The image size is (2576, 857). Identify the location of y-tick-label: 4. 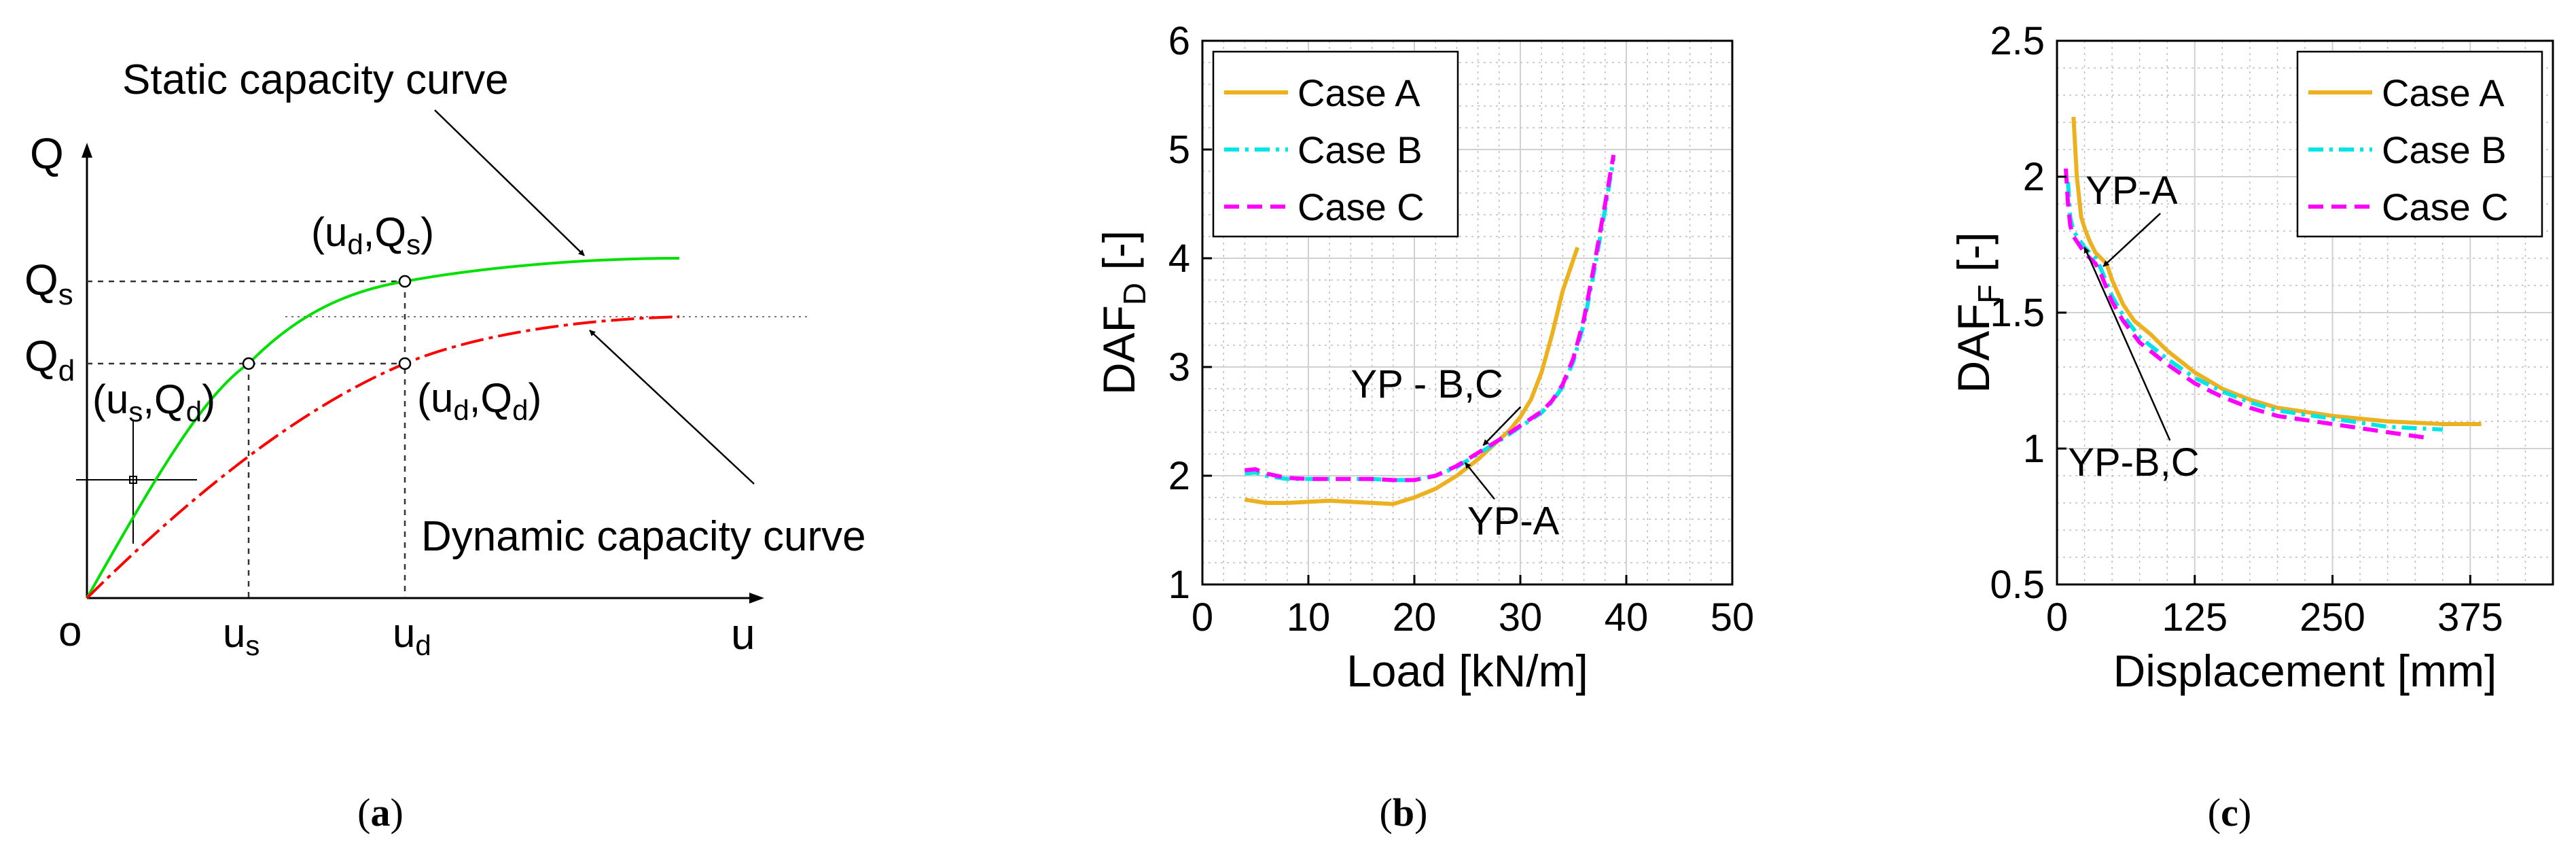
(1179, 259).